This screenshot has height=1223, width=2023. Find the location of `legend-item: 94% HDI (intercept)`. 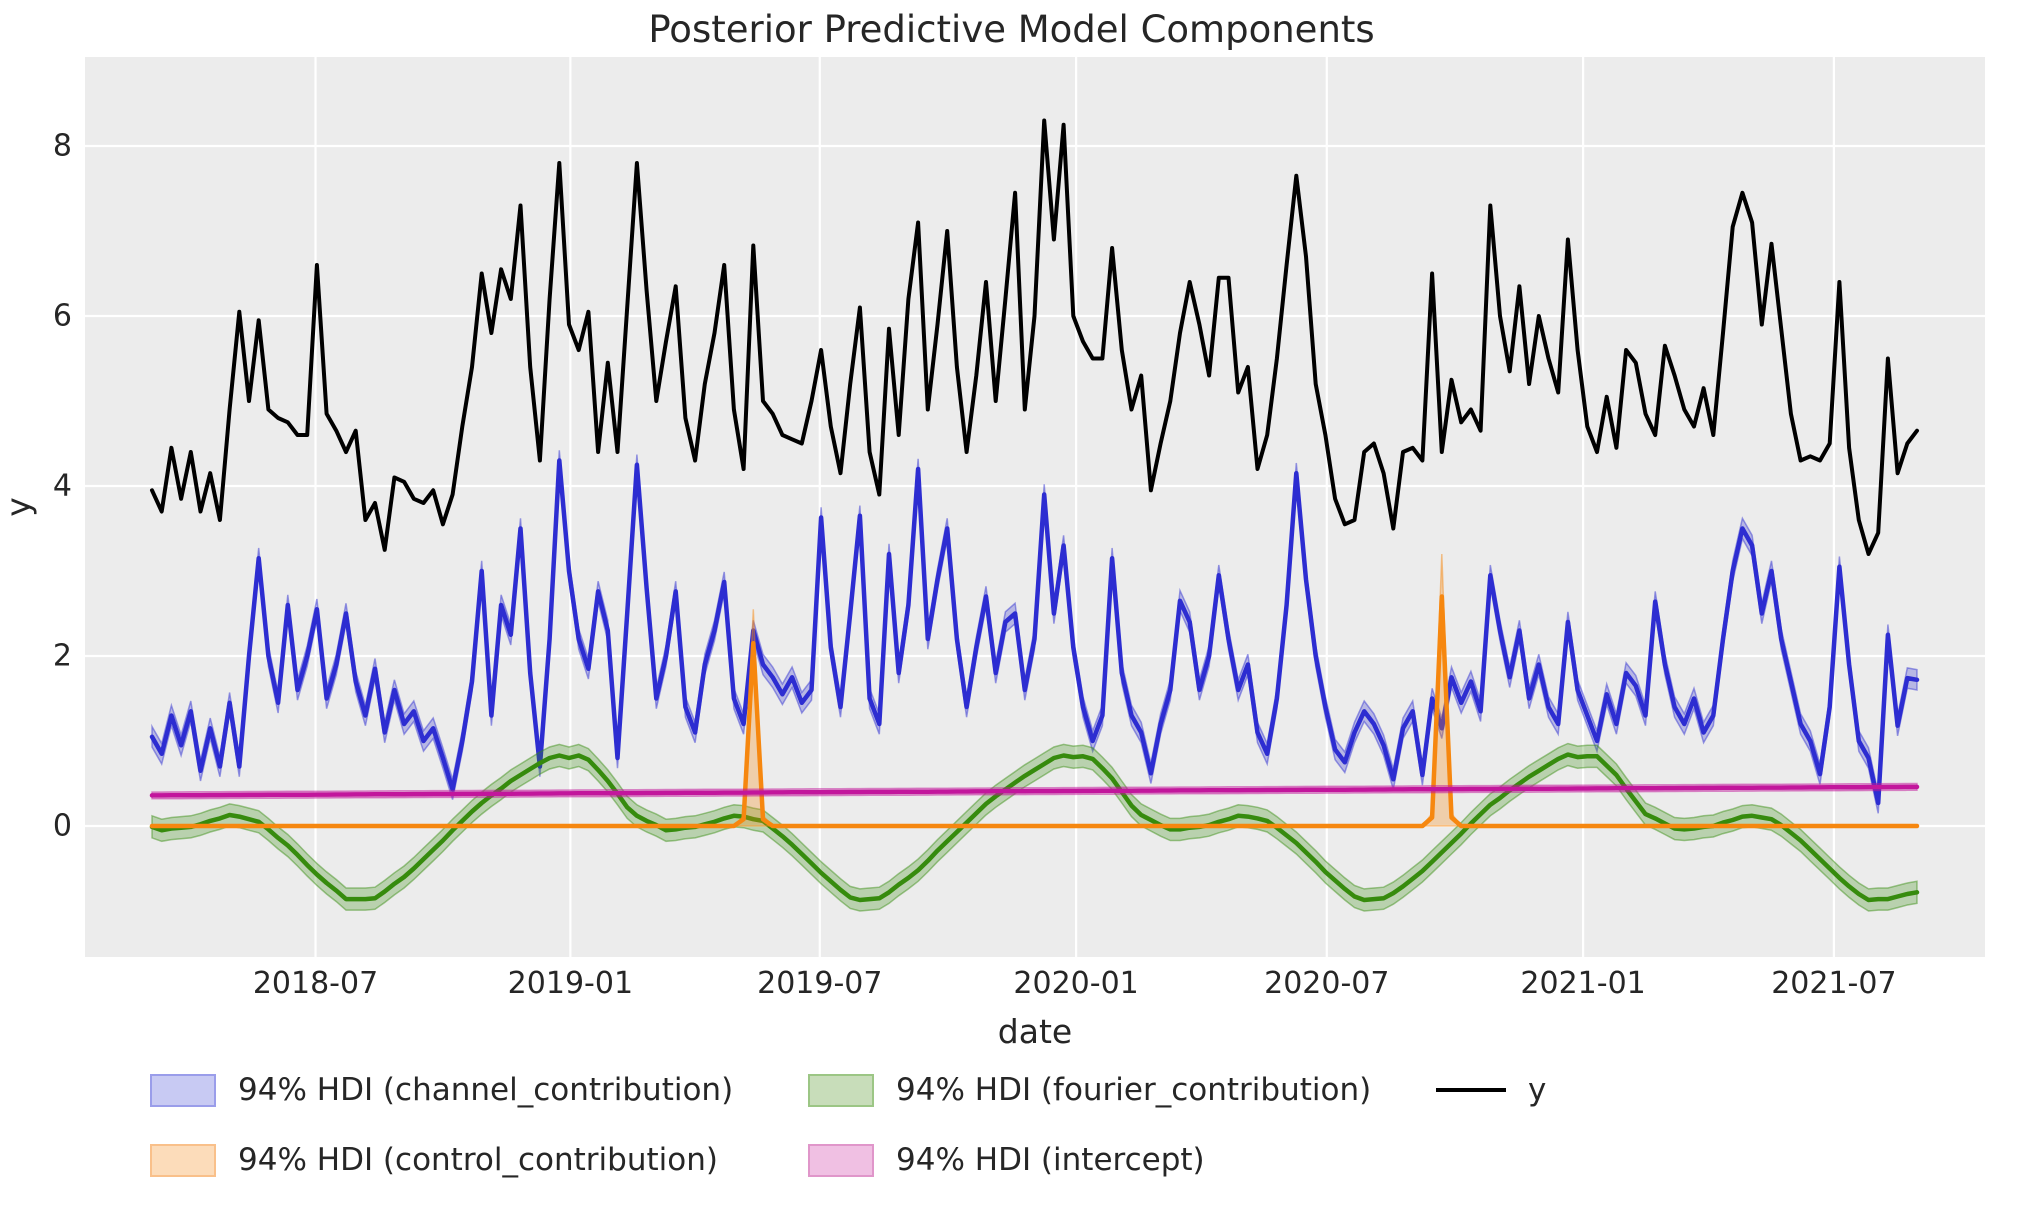

legend-item: 94% HDI (intercept) is located at coordinates (1093, 1160).